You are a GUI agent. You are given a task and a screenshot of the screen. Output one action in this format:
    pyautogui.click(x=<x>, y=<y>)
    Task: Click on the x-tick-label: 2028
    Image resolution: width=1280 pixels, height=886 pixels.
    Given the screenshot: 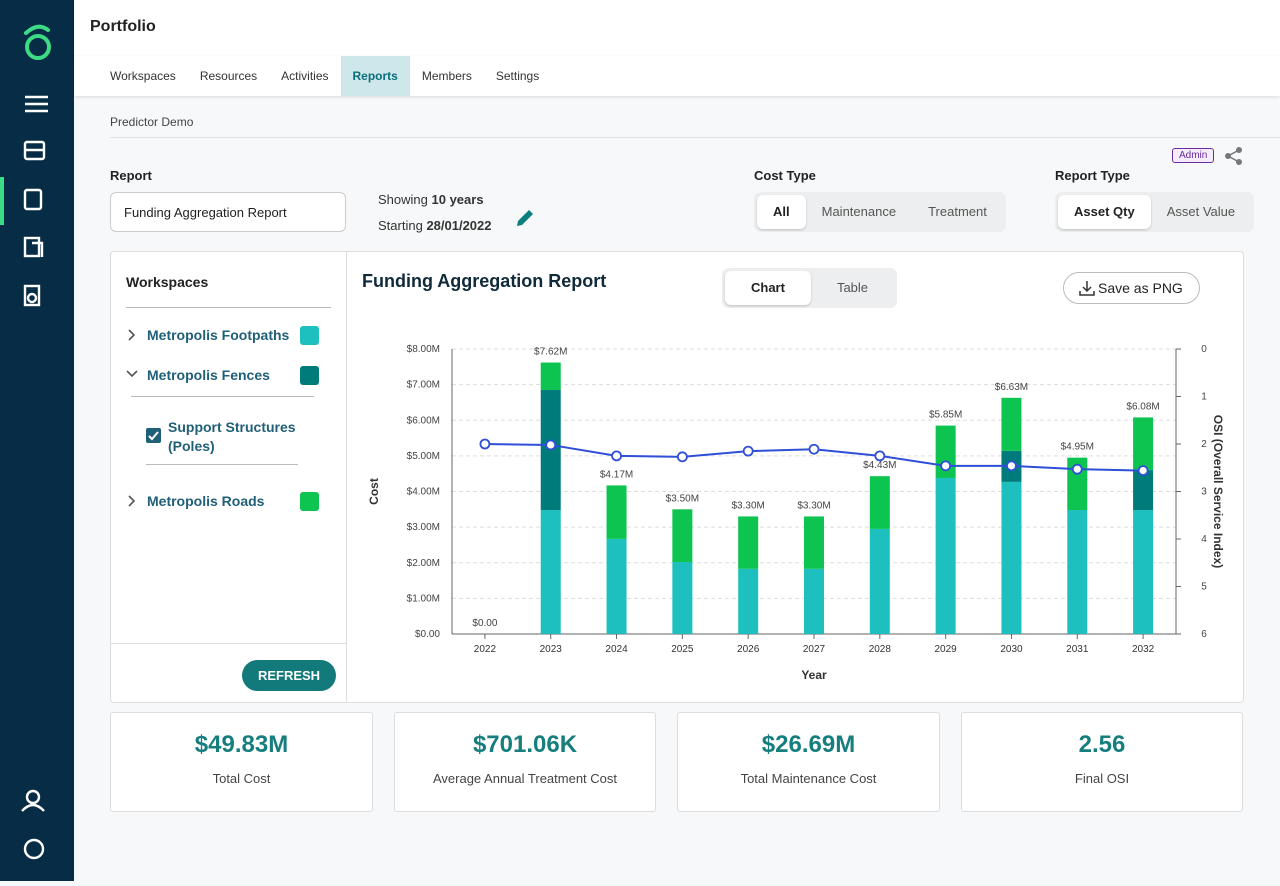 What is the action you would take?
    pyautogui.click(x=880, y=649)
    